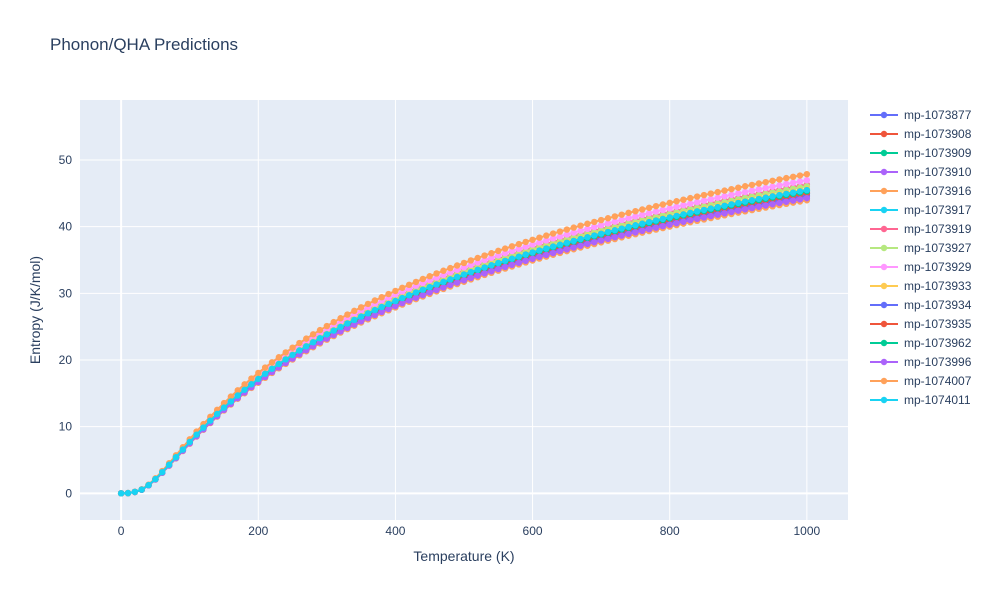  I want to click on legend-item-mp-1073910: mp-1073910, so click(921, 172).